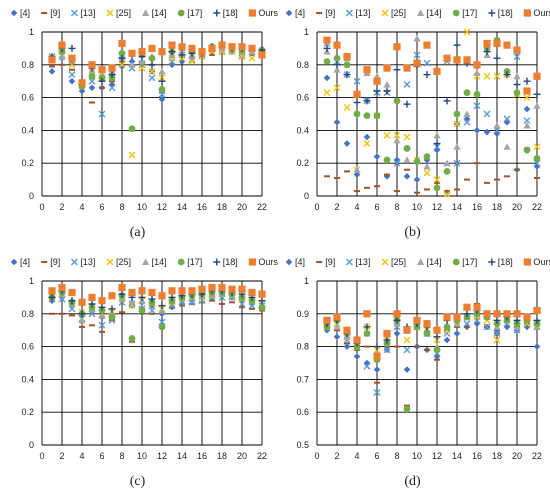 The image size is (550, 498). What do you see at coordinates (189, 13) in the screenshot?
I see `legend-item-17: [17]` at bounding box center [189, 13].